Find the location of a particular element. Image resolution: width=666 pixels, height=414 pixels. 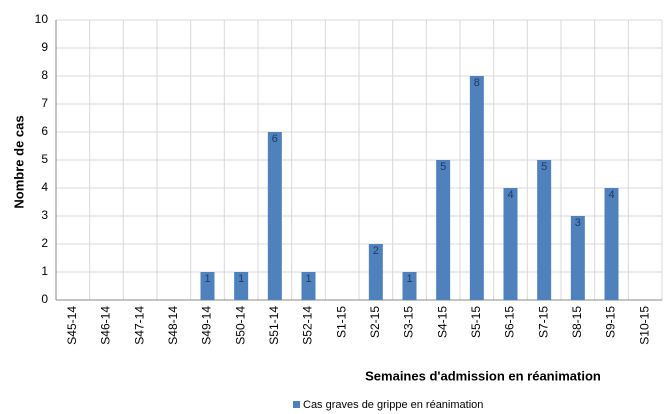

x-tick-label: S46-14 is located at coordinates (106, 325).